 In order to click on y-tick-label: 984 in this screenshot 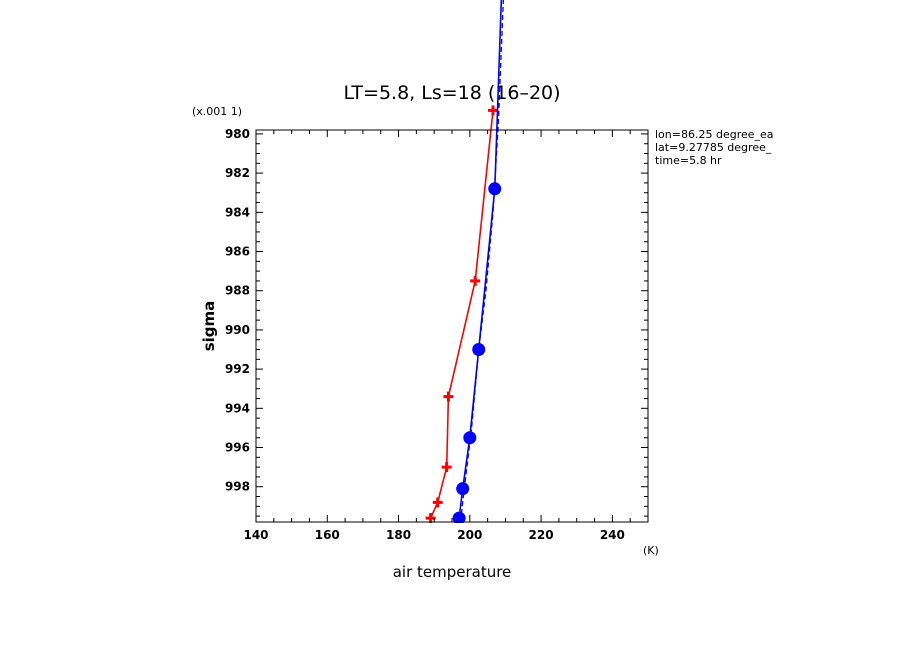, I will do `click(237, 212)`.